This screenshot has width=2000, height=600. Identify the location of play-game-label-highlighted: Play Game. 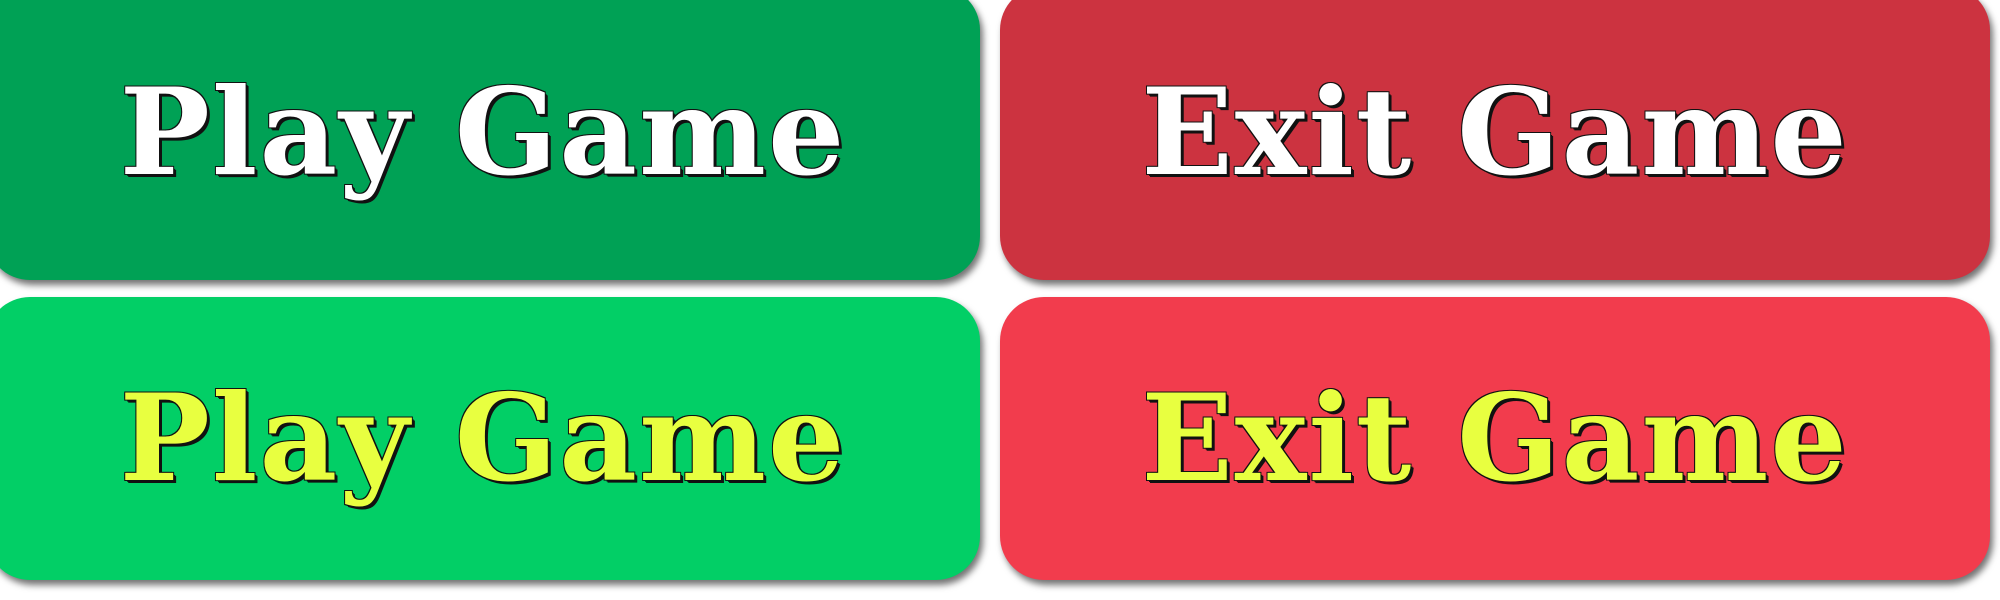
(483, 438).